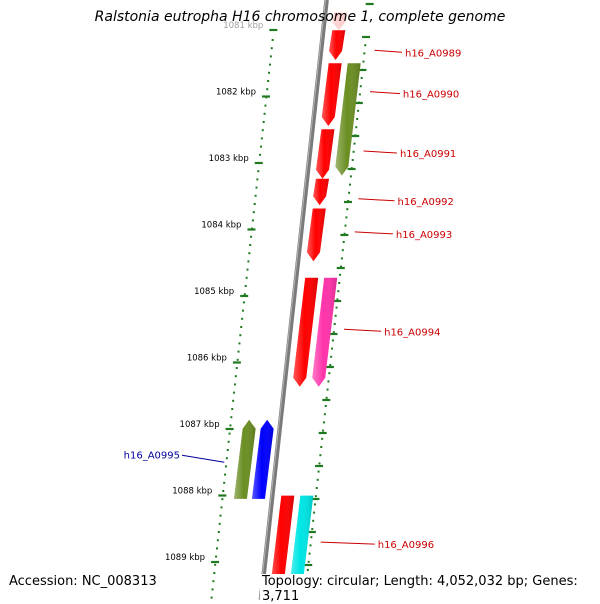  What do you see at coordinates (426, 202) in the screenshot?
I see `gene-label: h16_A0992` at bounding box center [426, 202].